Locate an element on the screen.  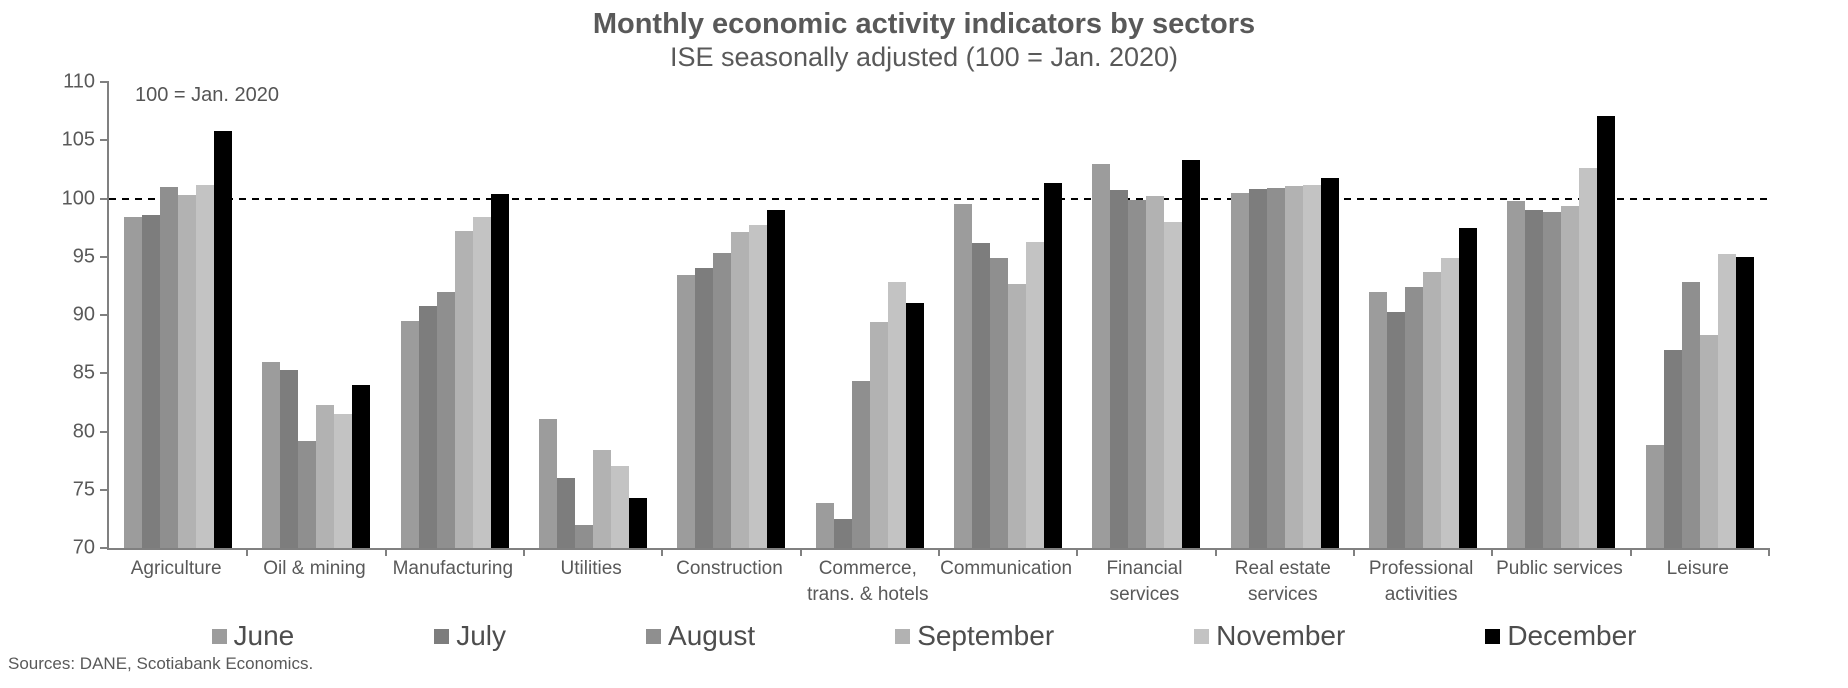
y-tick-label: 110 is located at coordinates (79, 81).